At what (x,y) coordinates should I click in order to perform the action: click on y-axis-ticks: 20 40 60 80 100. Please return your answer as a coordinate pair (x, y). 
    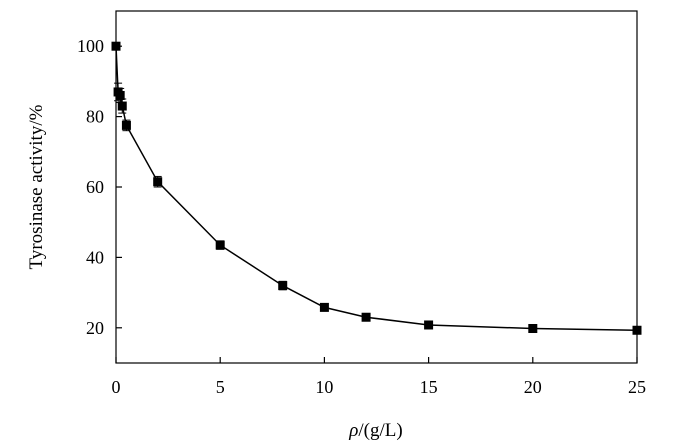
    Looking at the image, I should click on (99, 187).